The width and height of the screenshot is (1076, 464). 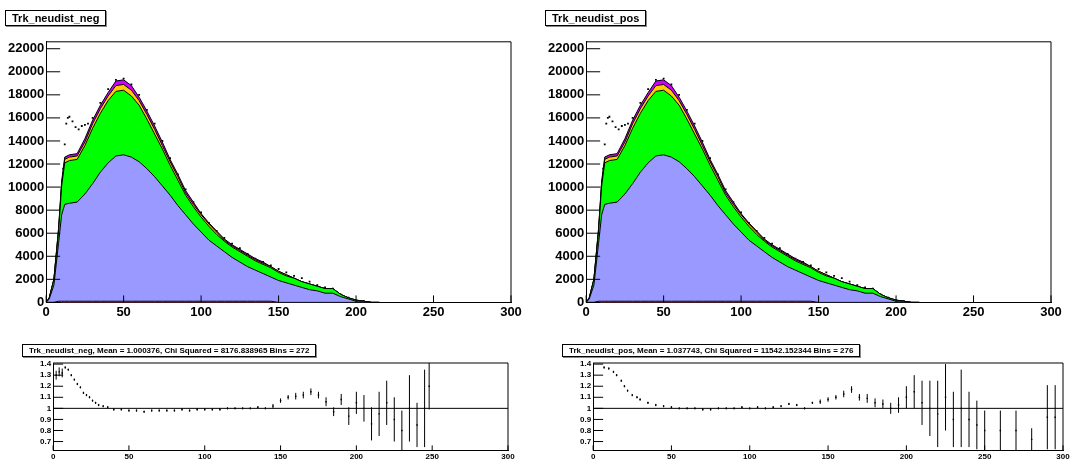 I want to click on chart-title: Trk_neudist_pos, Mean = 1.037743, Chi Squared = 11542.152344 Bins = 276, so click(x=711, y=350).